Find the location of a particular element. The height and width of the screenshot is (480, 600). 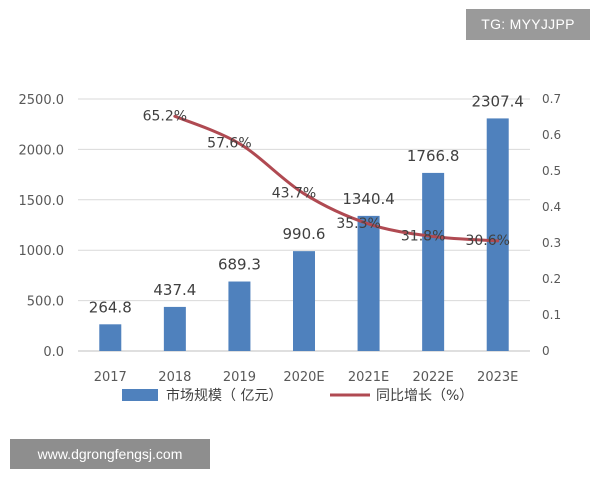

line-value-label: 43.7% is located at coordinates (294, 194).